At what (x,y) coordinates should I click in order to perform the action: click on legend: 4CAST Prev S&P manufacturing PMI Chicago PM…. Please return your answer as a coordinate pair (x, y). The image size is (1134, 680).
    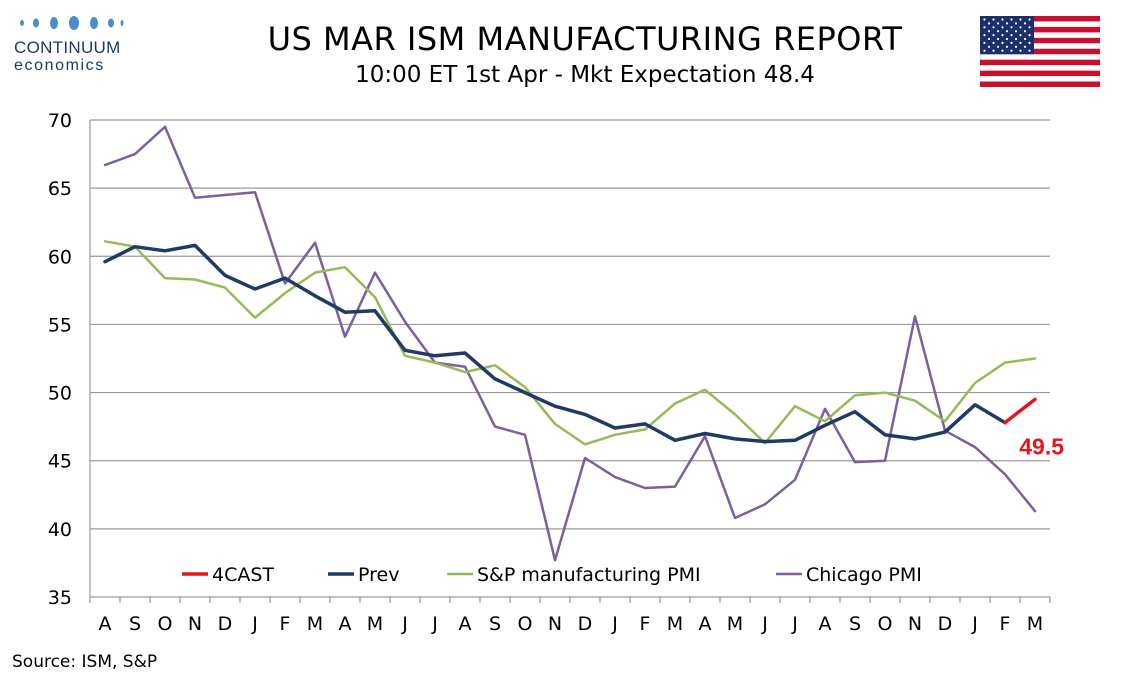
    Looking at the image, I should click on (552, 575).